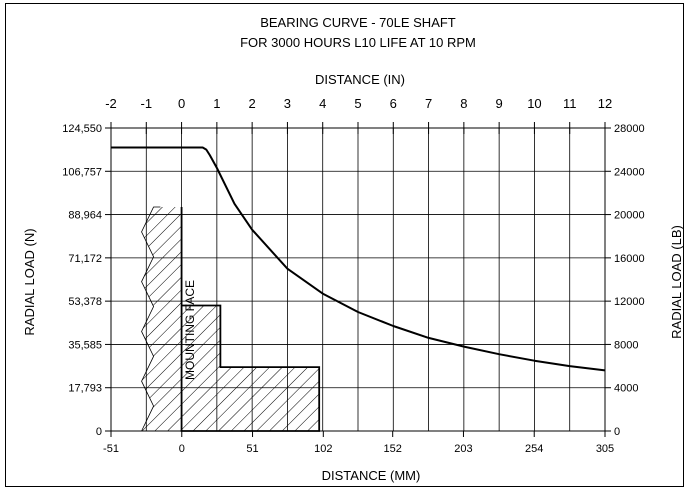  What do you see at coordinates (85, 259) in the screenshot?
I see `left-tick-label: 71,172` at bounding box center [85, 259].